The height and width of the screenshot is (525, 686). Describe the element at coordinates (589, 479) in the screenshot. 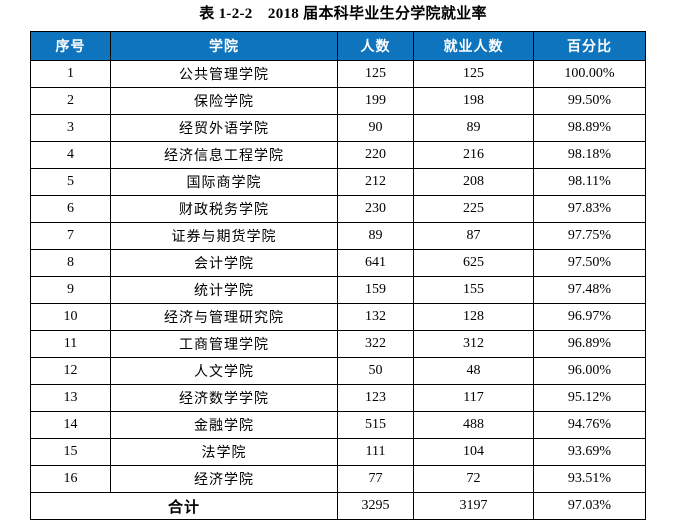

I see `percent-cell: 93.51%` at that location.